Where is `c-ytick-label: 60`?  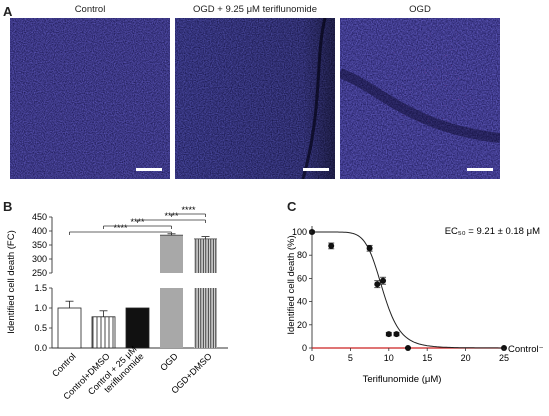
c-ytick-label: 60 is located at coordinates (302, 278).